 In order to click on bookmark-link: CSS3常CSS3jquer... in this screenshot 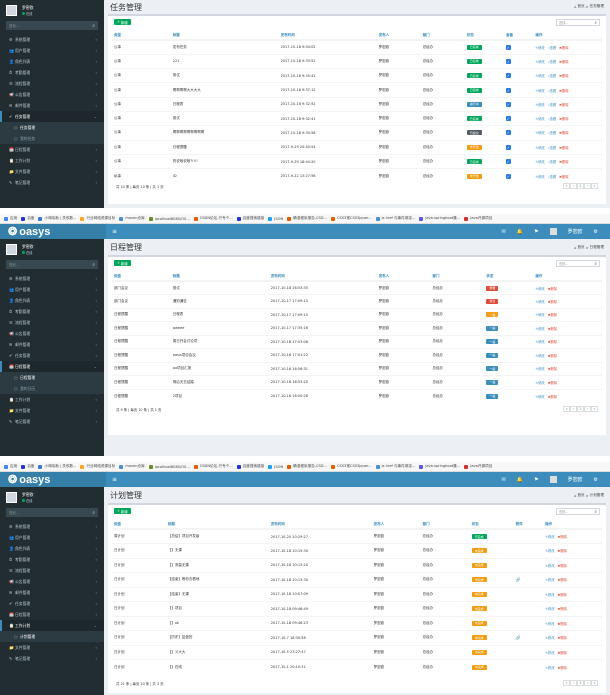, I will do `click(351, 466)`.